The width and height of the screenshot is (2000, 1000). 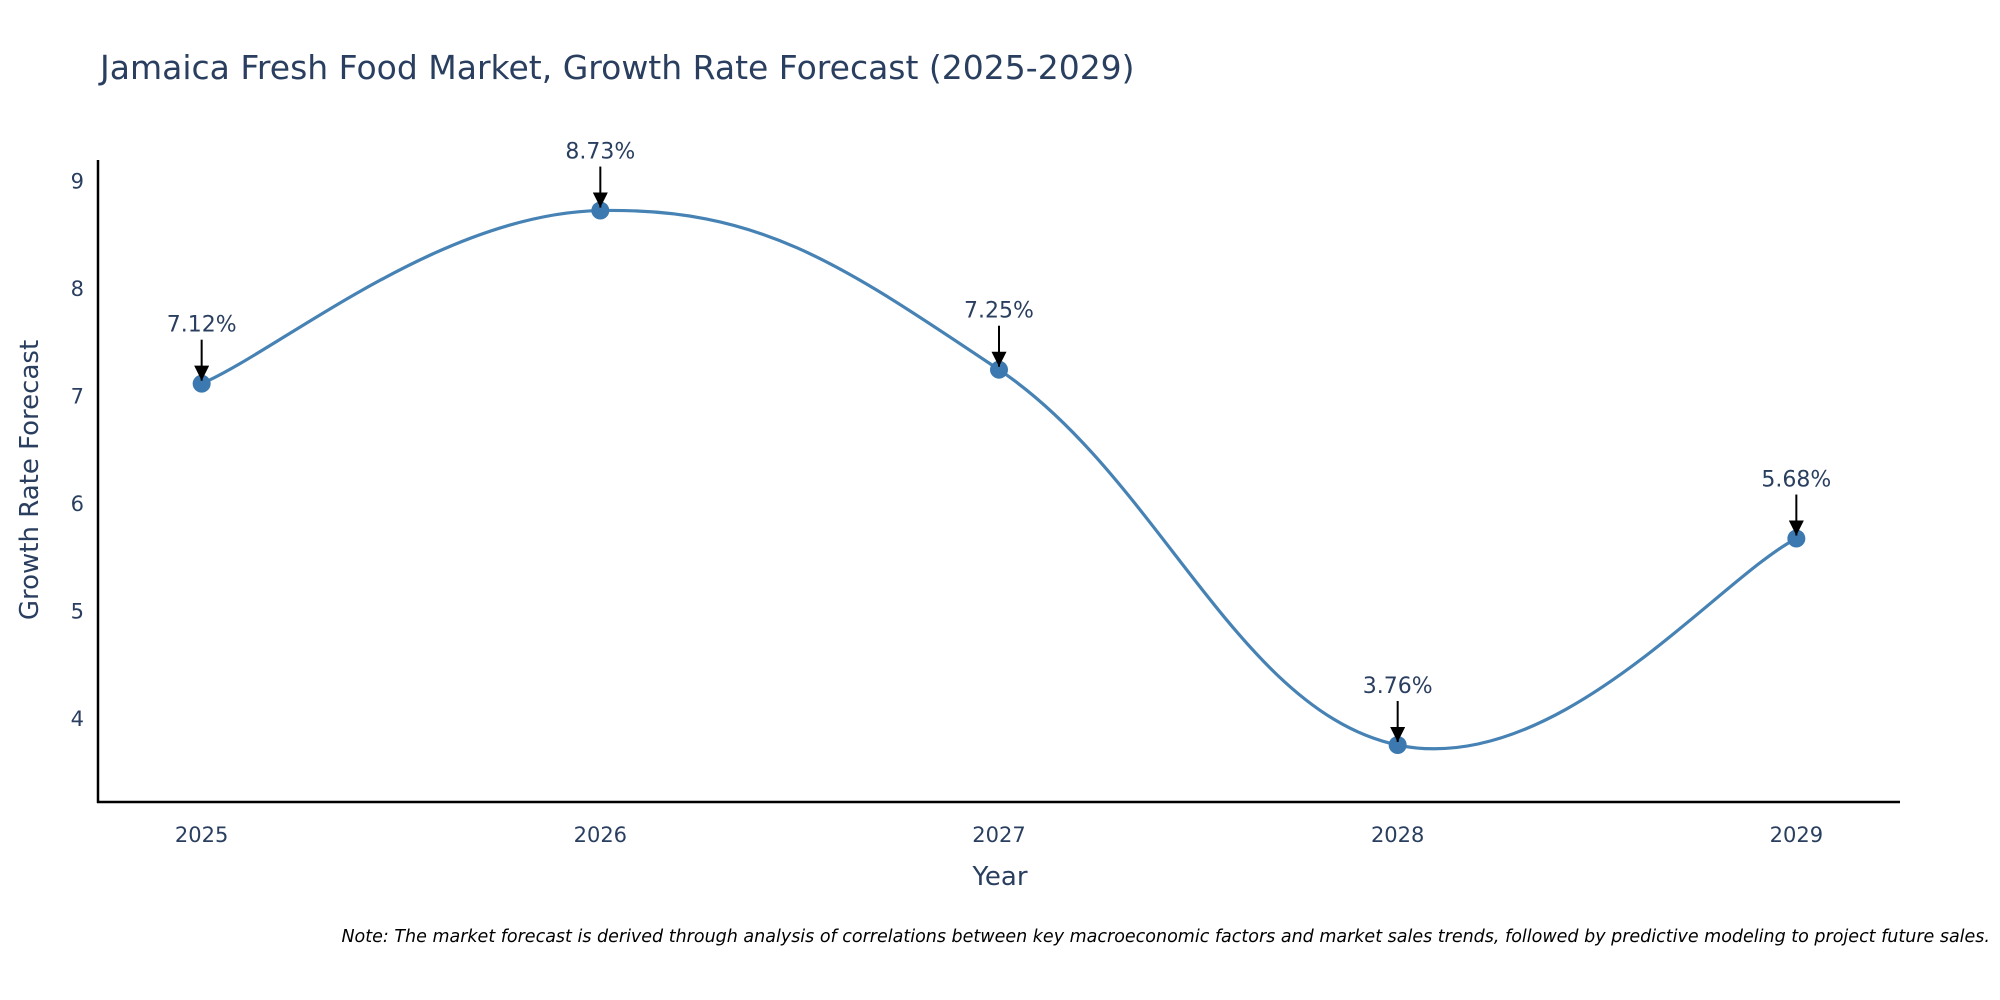 I want to click on y-axis-title: Growth Rate Forecast, so click(x=30, y=480).